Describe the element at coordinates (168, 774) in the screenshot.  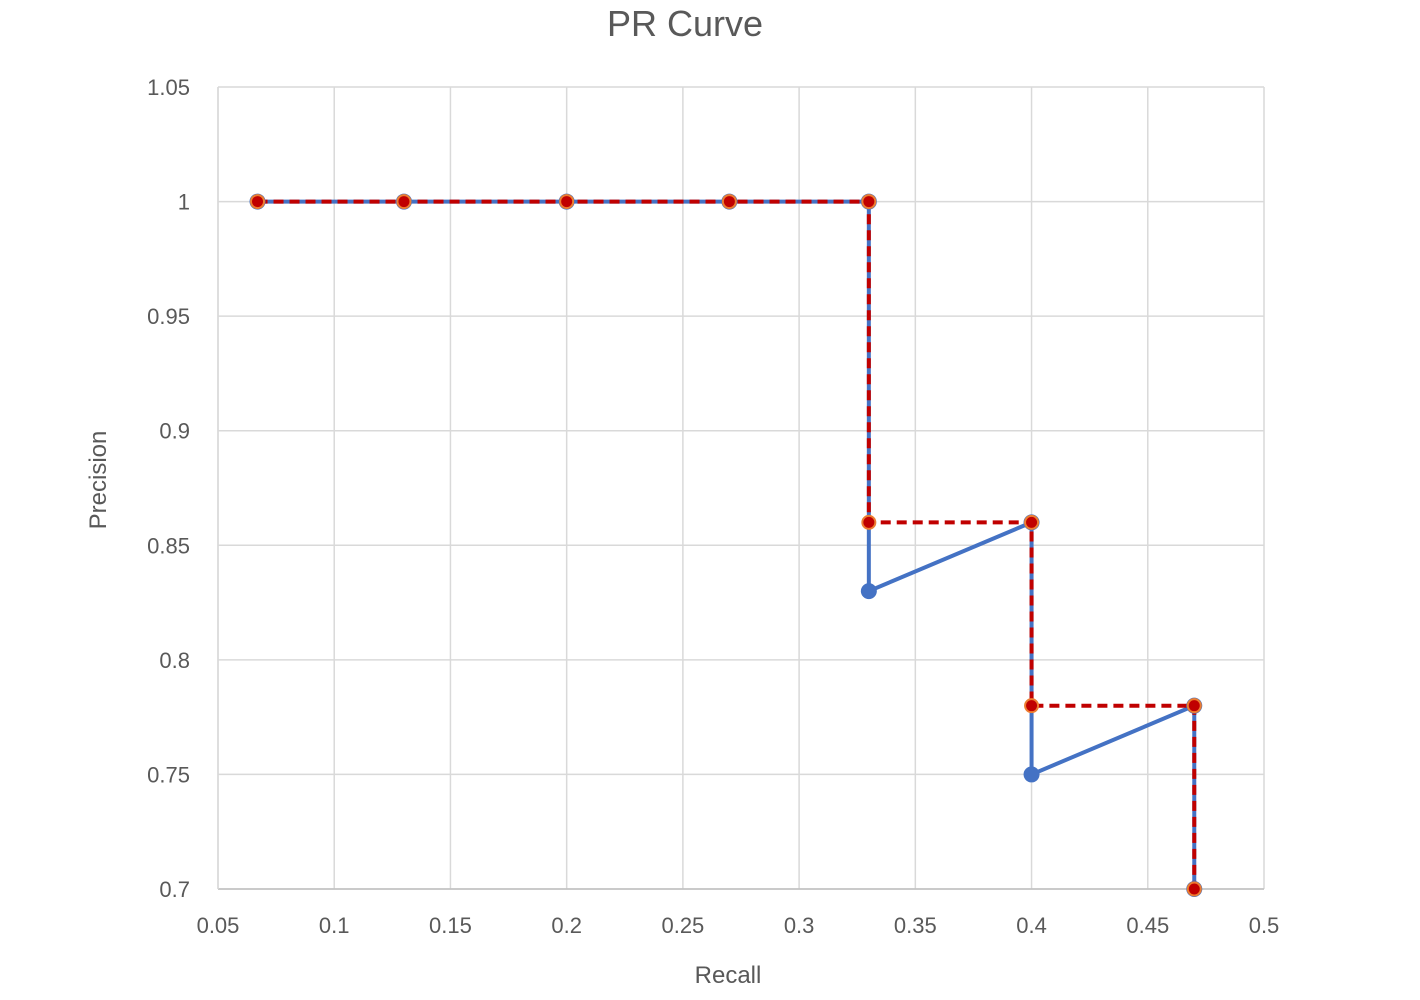
I see `y-tick-label: 0.75` at that location.